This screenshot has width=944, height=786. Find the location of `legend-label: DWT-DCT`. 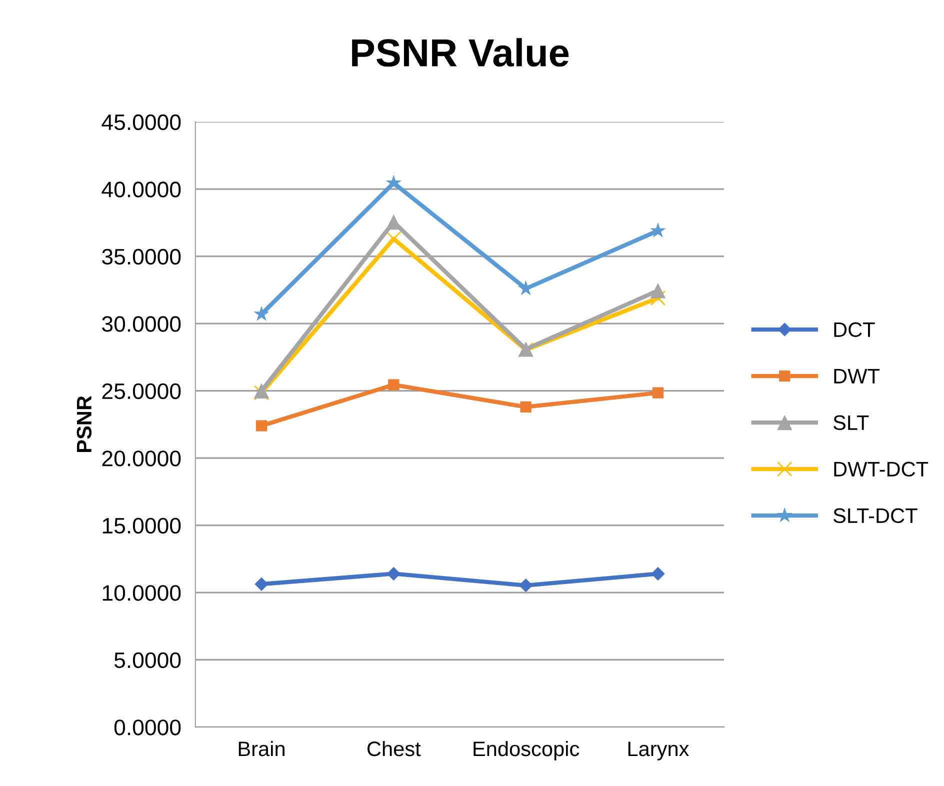

legend-label: DWT-DCT is located at coordinates (881, 469).